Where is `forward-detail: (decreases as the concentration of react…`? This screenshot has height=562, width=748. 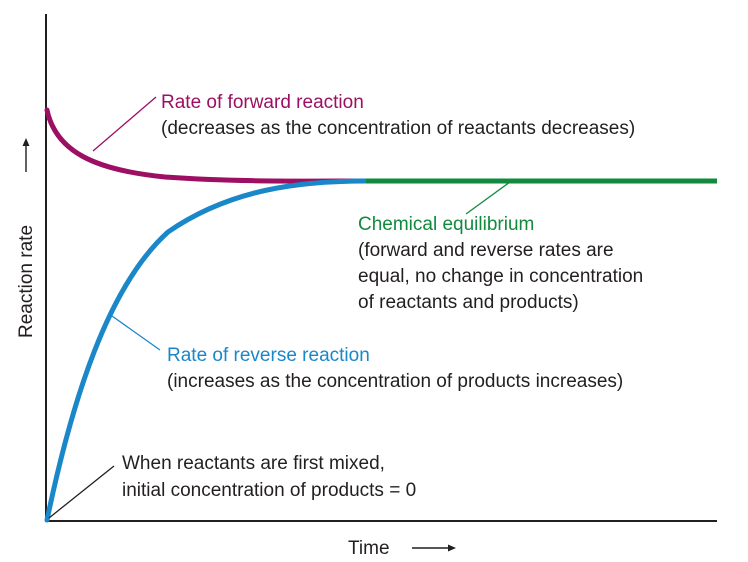
forward-detail: (decreases as the concentration of react… is located at coordinates (398, 128).